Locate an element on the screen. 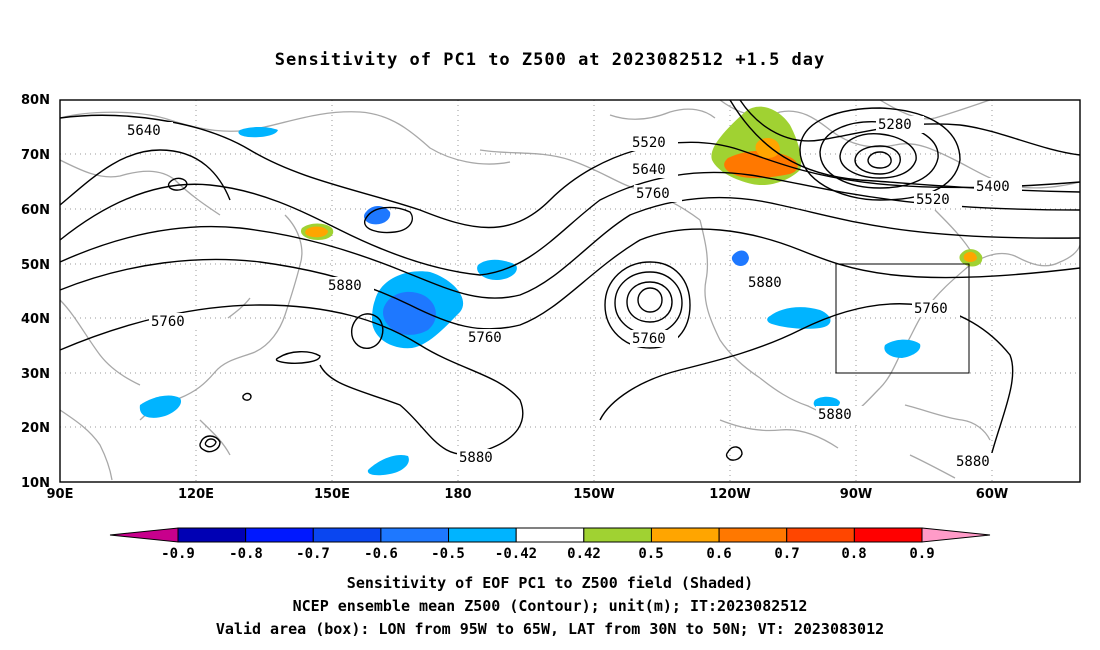 Image resolution: width=1100 pixels, height=650 pixels. colorbar-low-end is located at coordinates (144, 535).